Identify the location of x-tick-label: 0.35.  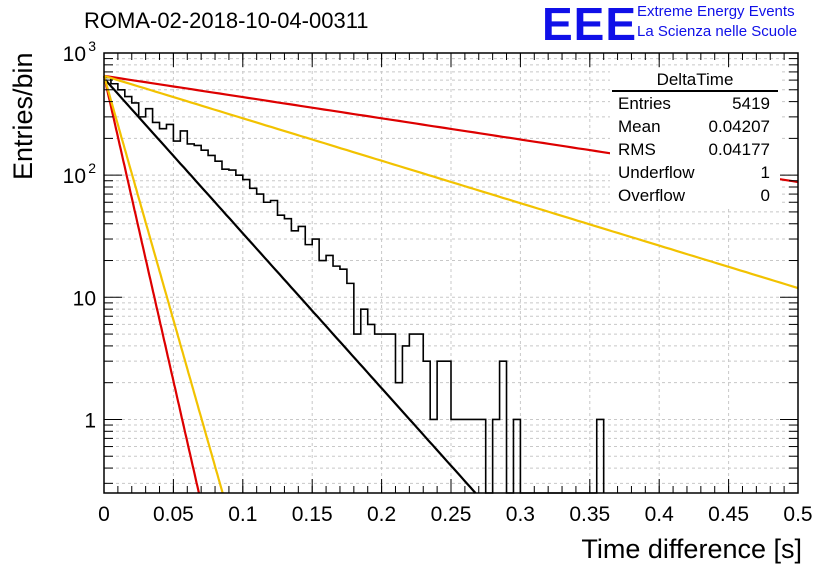
(589, 514).